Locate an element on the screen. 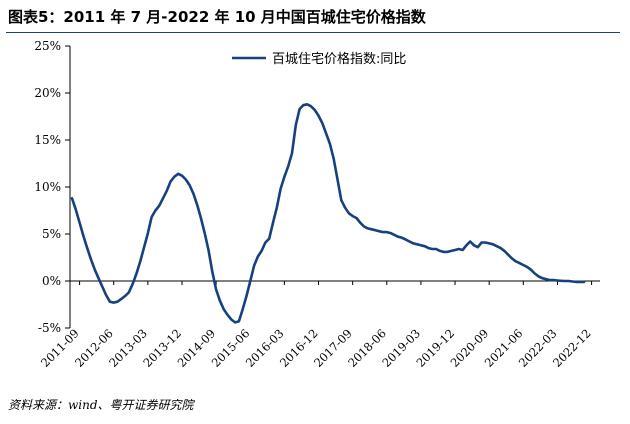 The height and width of the screenshot is (424, 630). x-tick-label: 2022-12 is located at coordinates (572, 348).